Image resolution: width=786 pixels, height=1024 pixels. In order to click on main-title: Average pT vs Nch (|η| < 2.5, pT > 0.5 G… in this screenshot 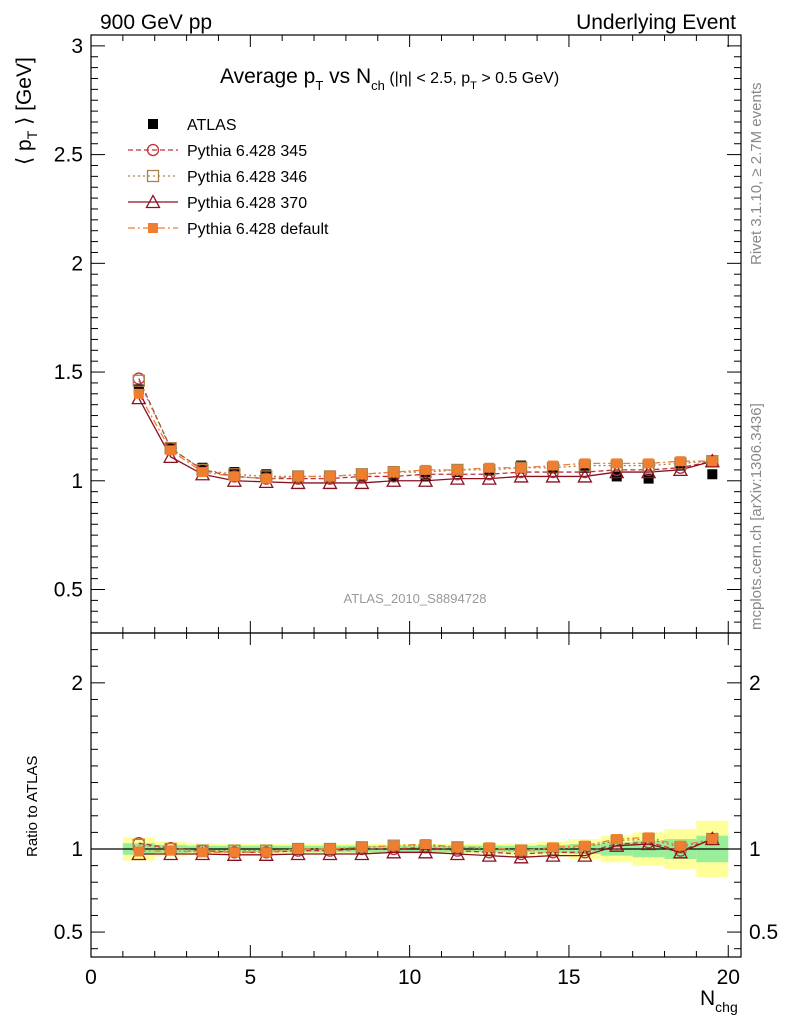, I will do `click(389, 79)`.